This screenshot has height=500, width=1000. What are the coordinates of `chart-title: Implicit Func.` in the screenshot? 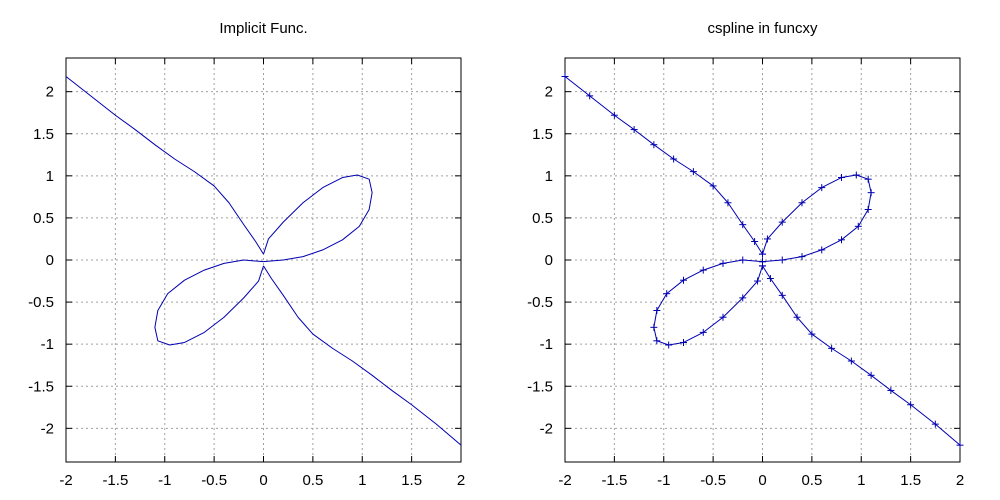 It's located at (263, 28).